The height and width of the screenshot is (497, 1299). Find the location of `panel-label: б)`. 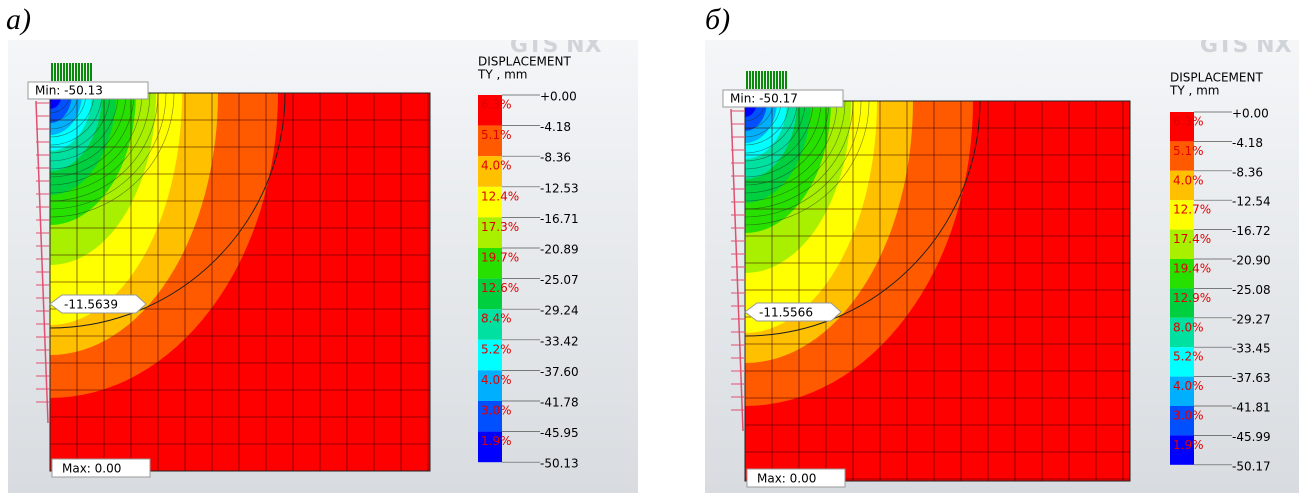

panel-label: б) is located at coordinates (717, 19).